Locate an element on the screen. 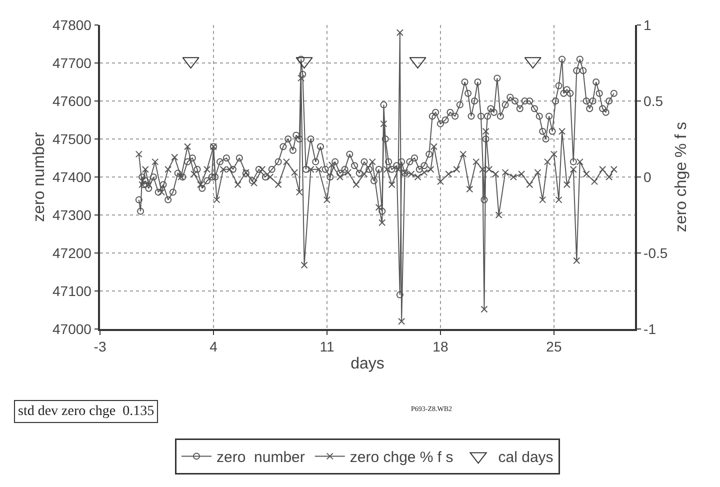 Image resolution: width=720 pixels, height=487 pixels. x-tick-label: 4 is located at coordinates (214, 346).